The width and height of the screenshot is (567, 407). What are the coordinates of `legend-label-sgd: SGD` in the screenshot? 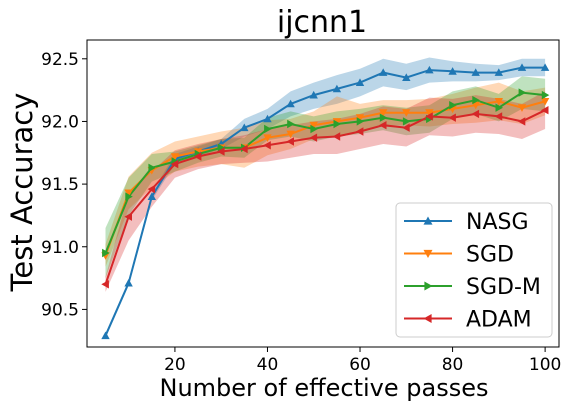 It's located at (490, 255).